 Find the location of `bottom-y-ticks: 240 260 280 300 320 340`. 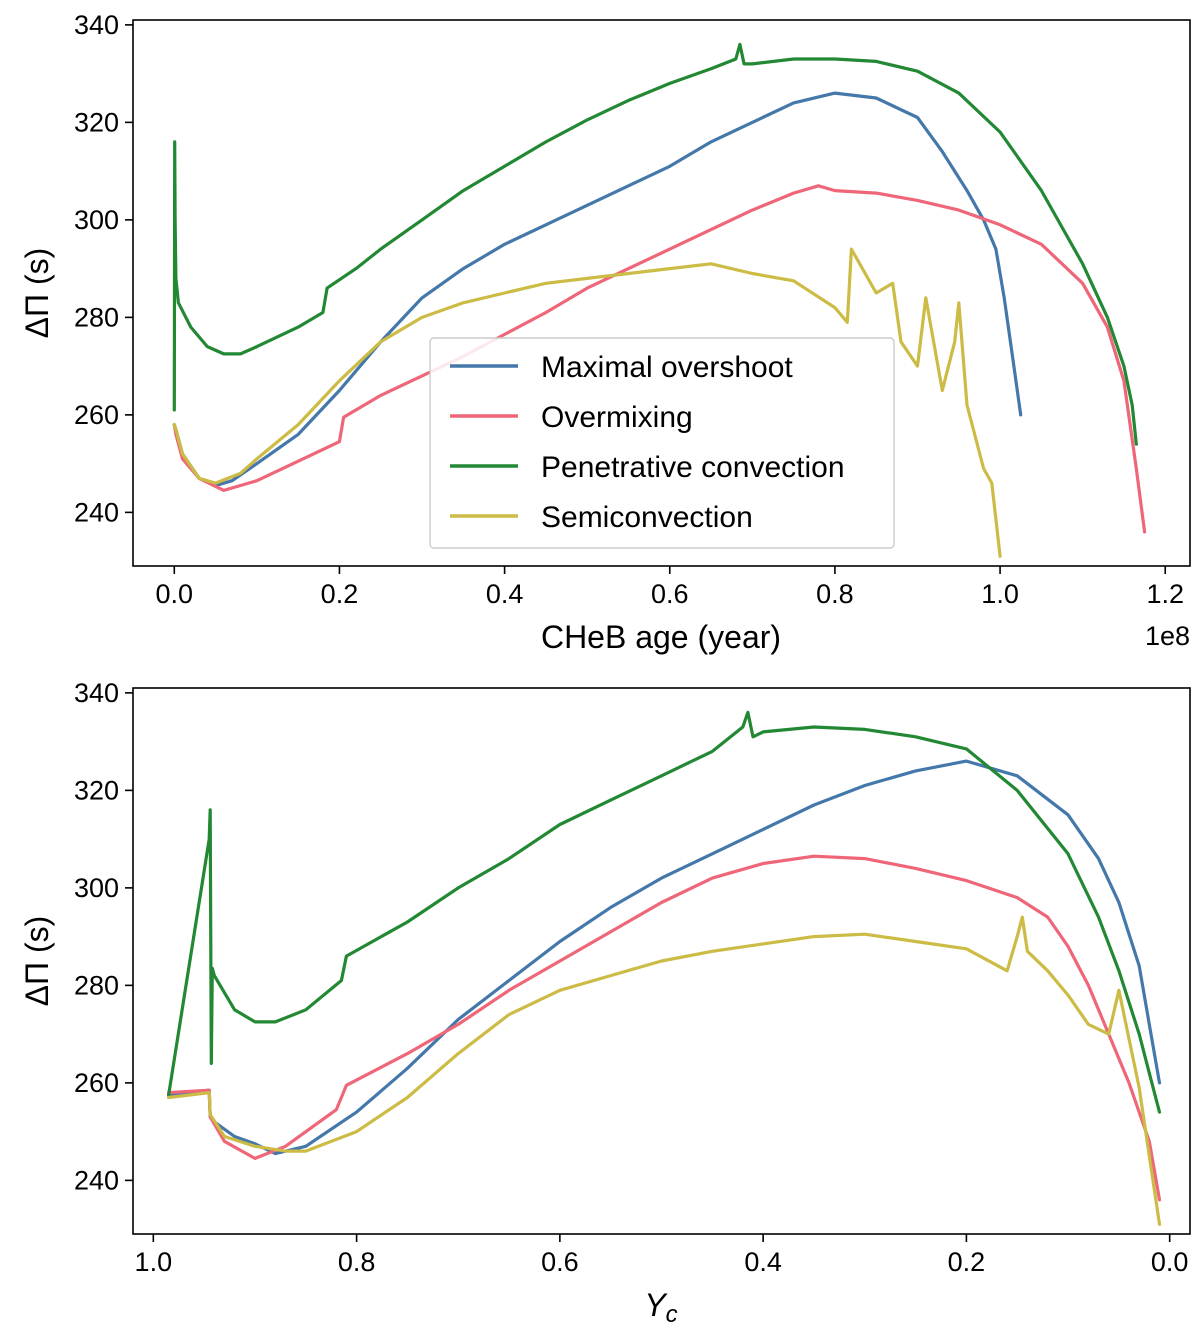

bottom-y-ticks: 240 260 280 300 320 340 is located at coordinates (103, 936).